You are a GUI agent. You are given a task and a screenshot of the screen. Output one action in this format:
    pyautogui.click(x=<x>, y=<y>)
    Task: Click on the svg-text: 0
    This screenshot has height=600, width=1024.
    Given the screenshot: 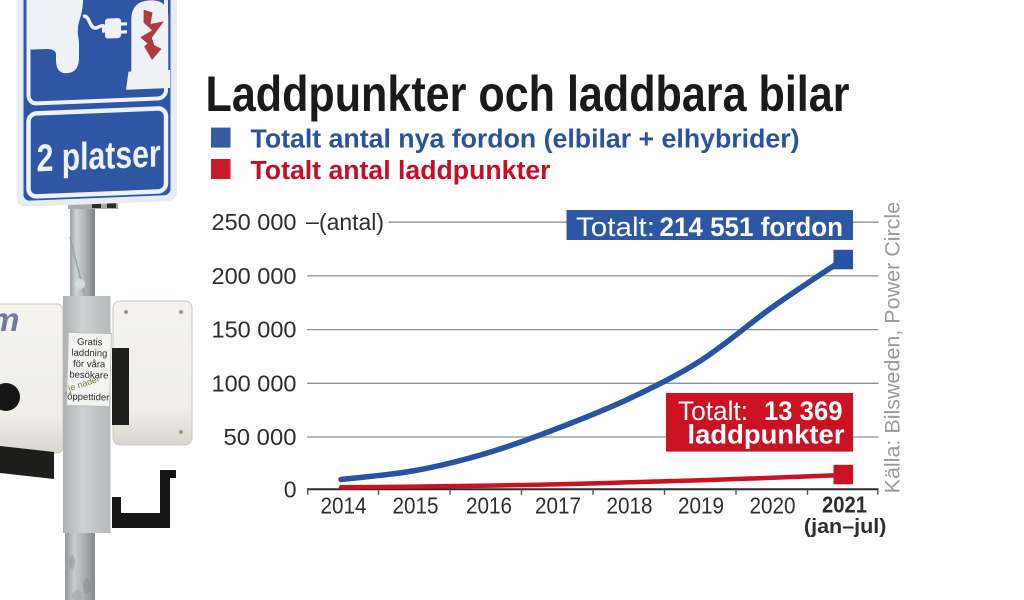 What is the action you would take?
    pyautogui.click(x=290, y=489)
    